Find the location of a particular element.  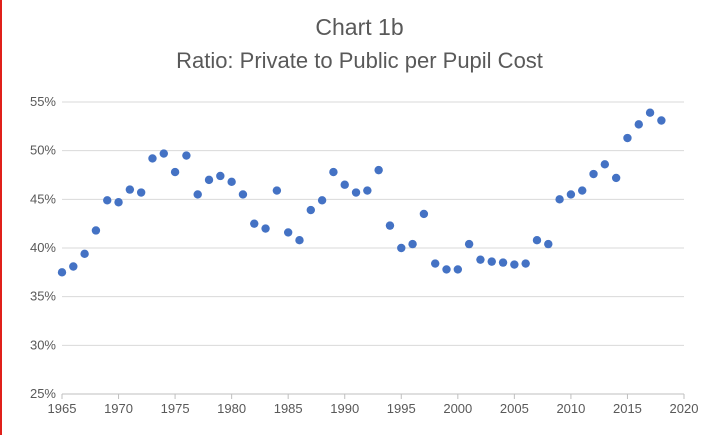

y-tick-label: 40% is located at coordinates (43, 247).